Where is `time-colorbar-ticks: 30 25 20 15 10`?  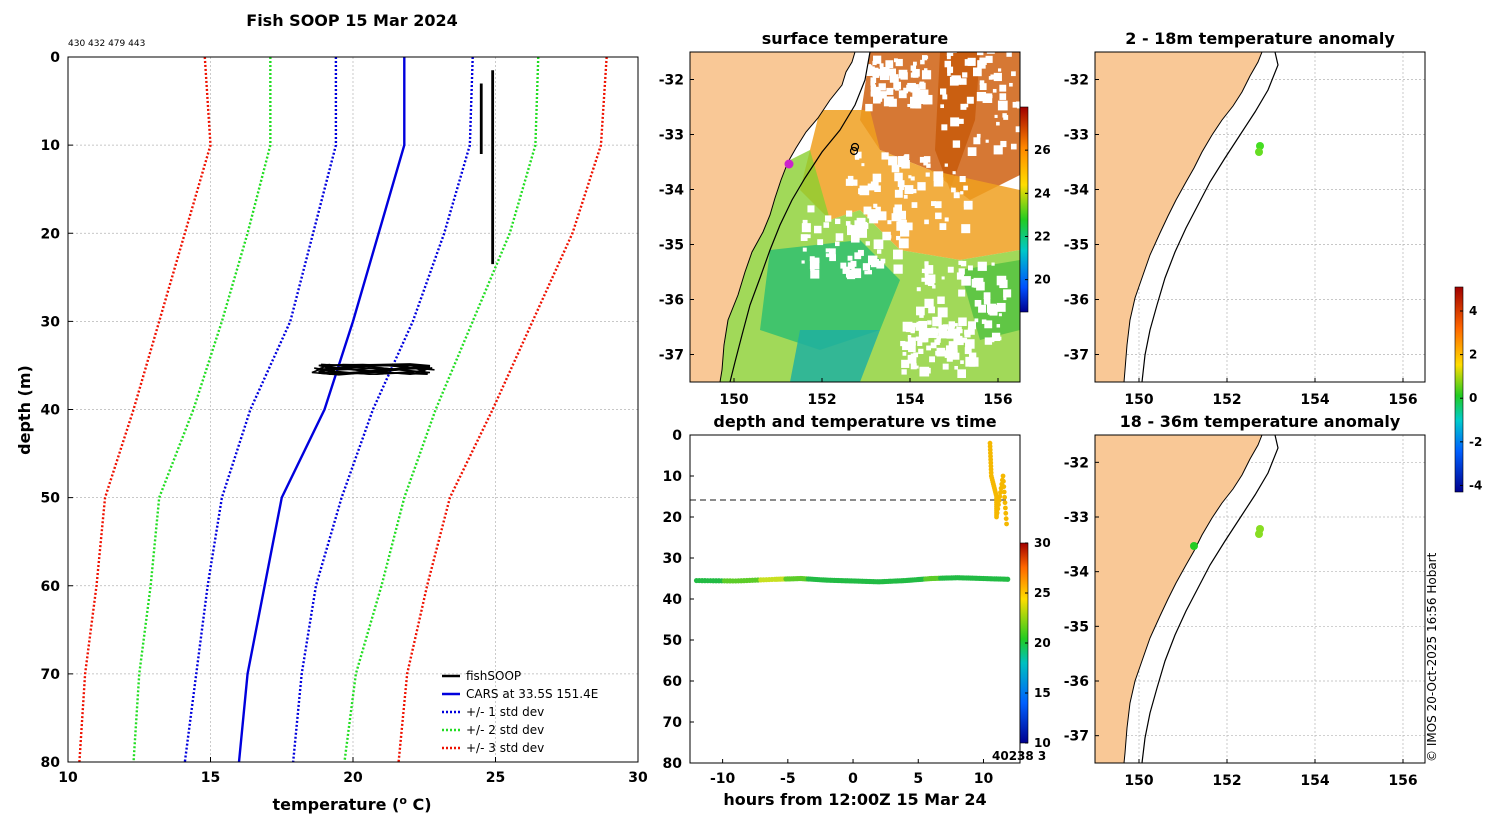
time-colorbar-ticks: 30 25 20 15 10 is located at coordinates (1038, 643).